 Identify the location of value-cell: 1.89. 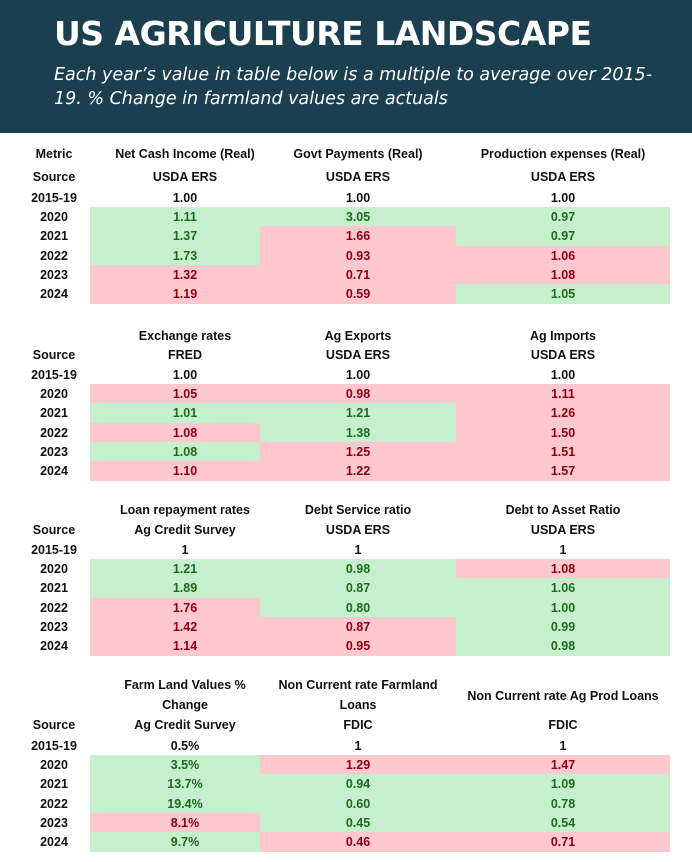
(185, 588).